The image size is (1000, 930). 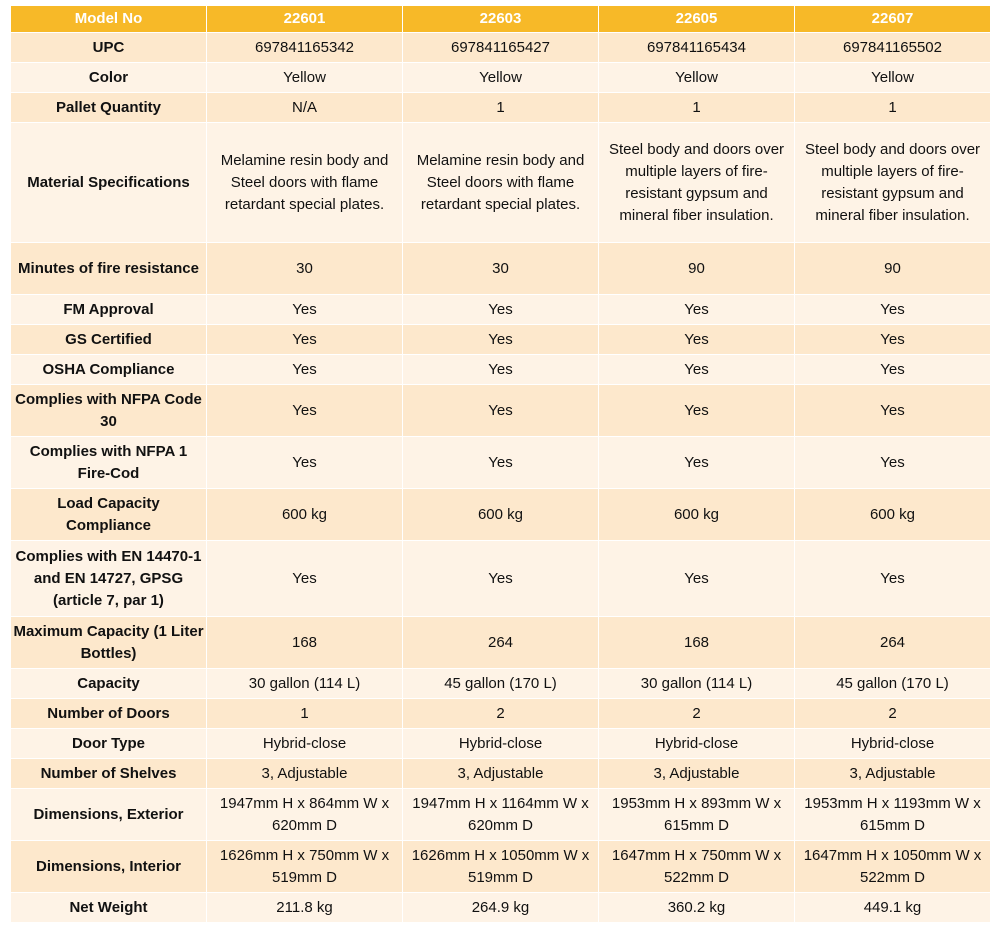 What do you see at coordinates (108, 713) in the screenshot?
I see `row-label-number-of-doors: Number of Doors` at bounding box center [108, 713].